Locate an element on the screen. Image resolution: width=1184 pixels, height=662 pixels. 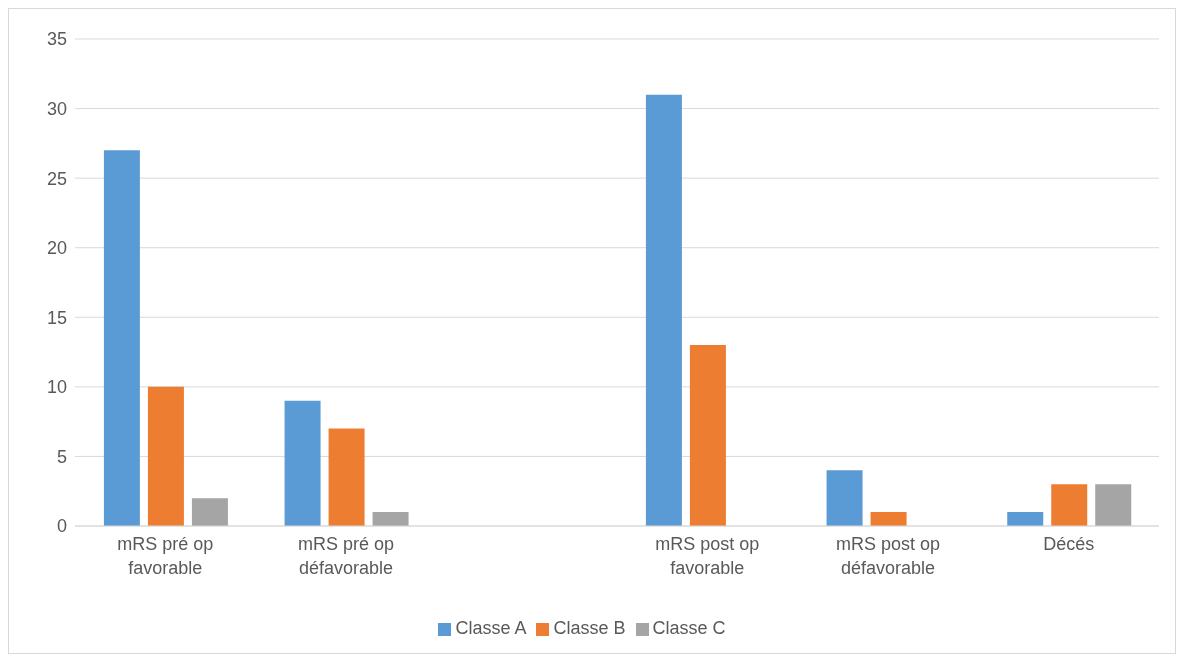
y-tick-label: 35 is located at coordinates (56, 39).